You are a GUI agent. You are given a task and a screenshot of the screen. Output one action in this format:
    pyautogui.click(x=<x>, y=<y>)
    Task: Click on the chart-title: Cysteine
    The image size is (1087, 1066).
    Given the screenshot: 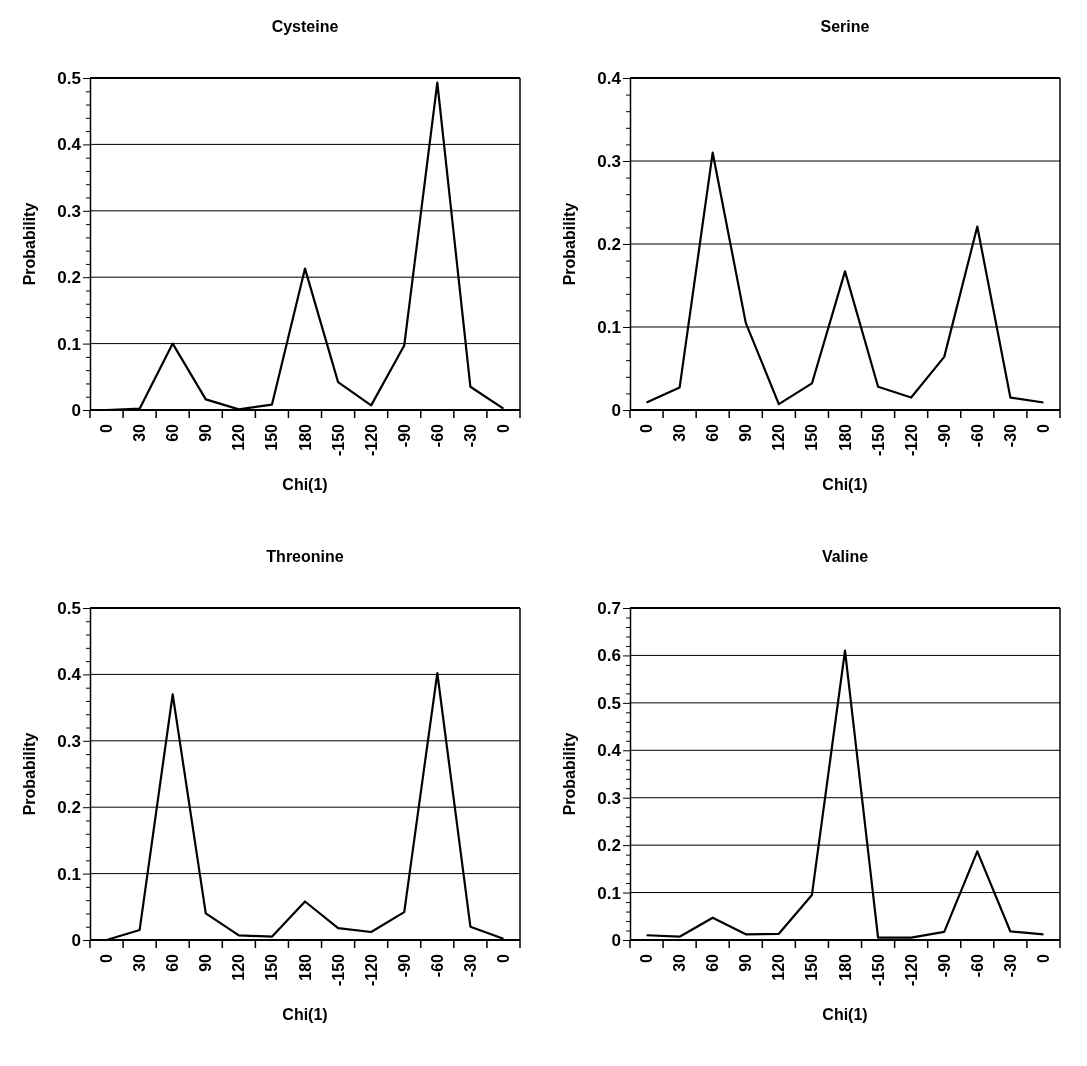 What is the action you would take?
    pyautogui.click(x=305, y=26)
    